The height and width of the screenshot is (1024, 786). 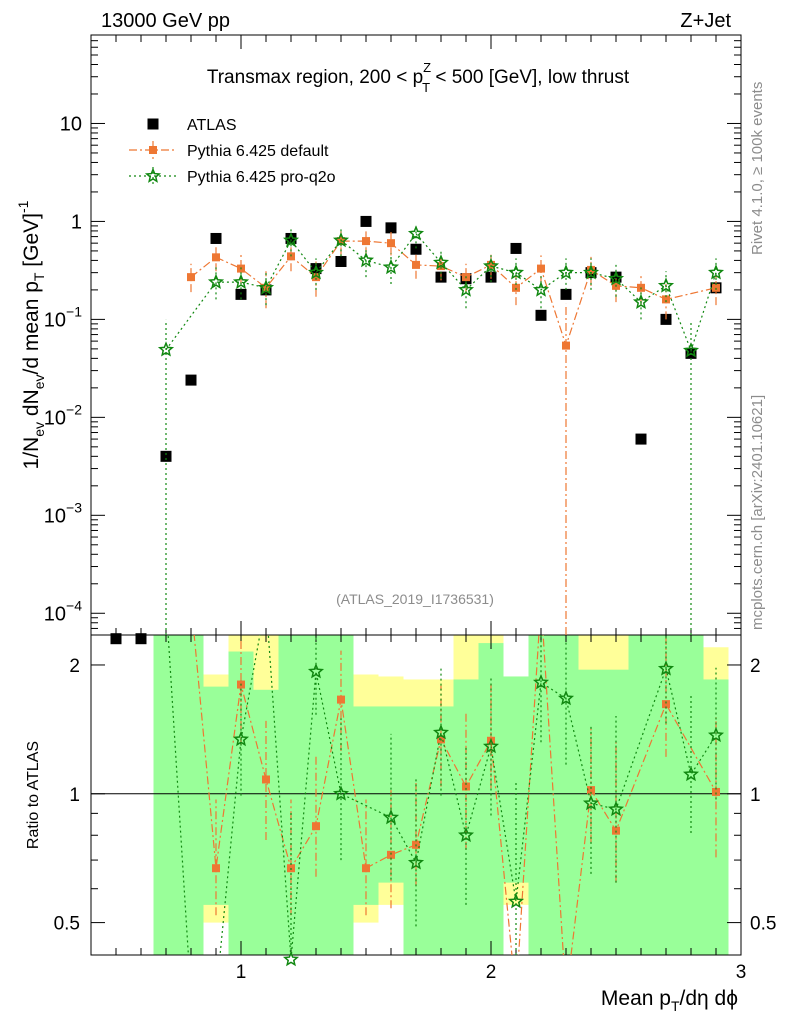 I want to click on y-tick-label: 10, so click(x=71, y=124).